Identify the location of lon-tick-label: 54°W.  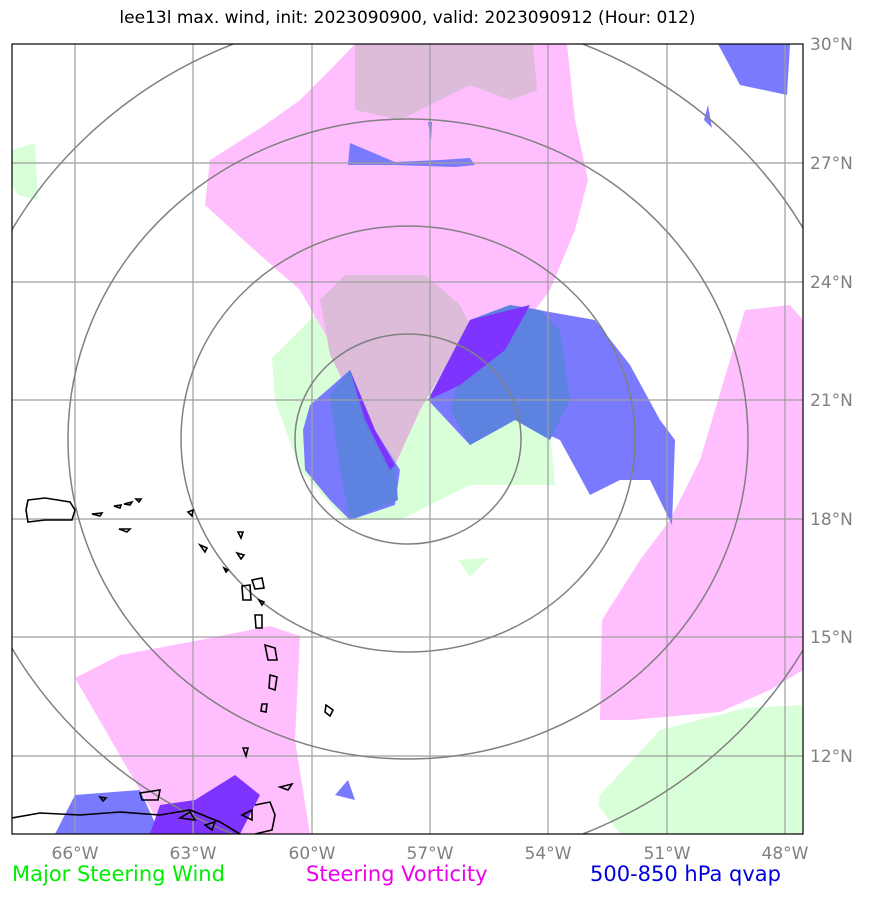
(548, 854).